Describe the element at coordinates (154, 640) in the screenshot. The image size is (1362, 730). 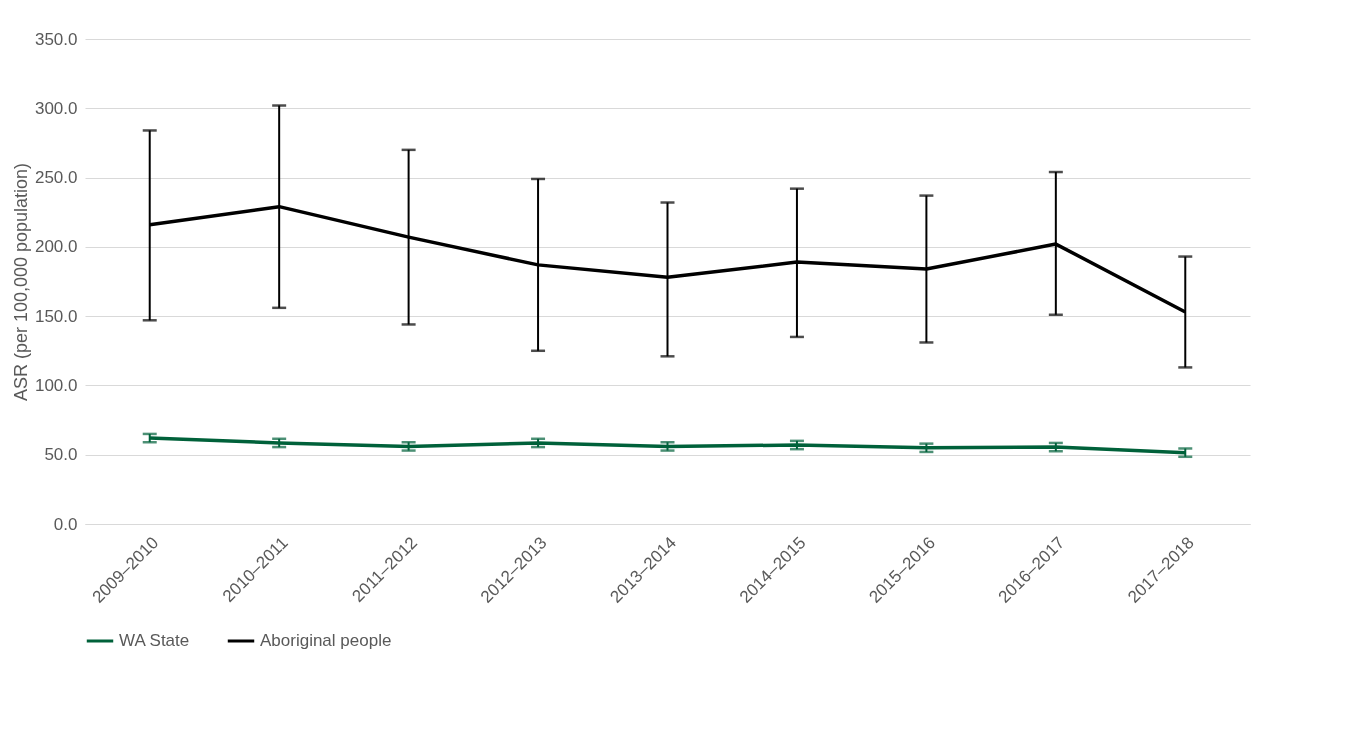
I see `legend-label: WA State` at that location.